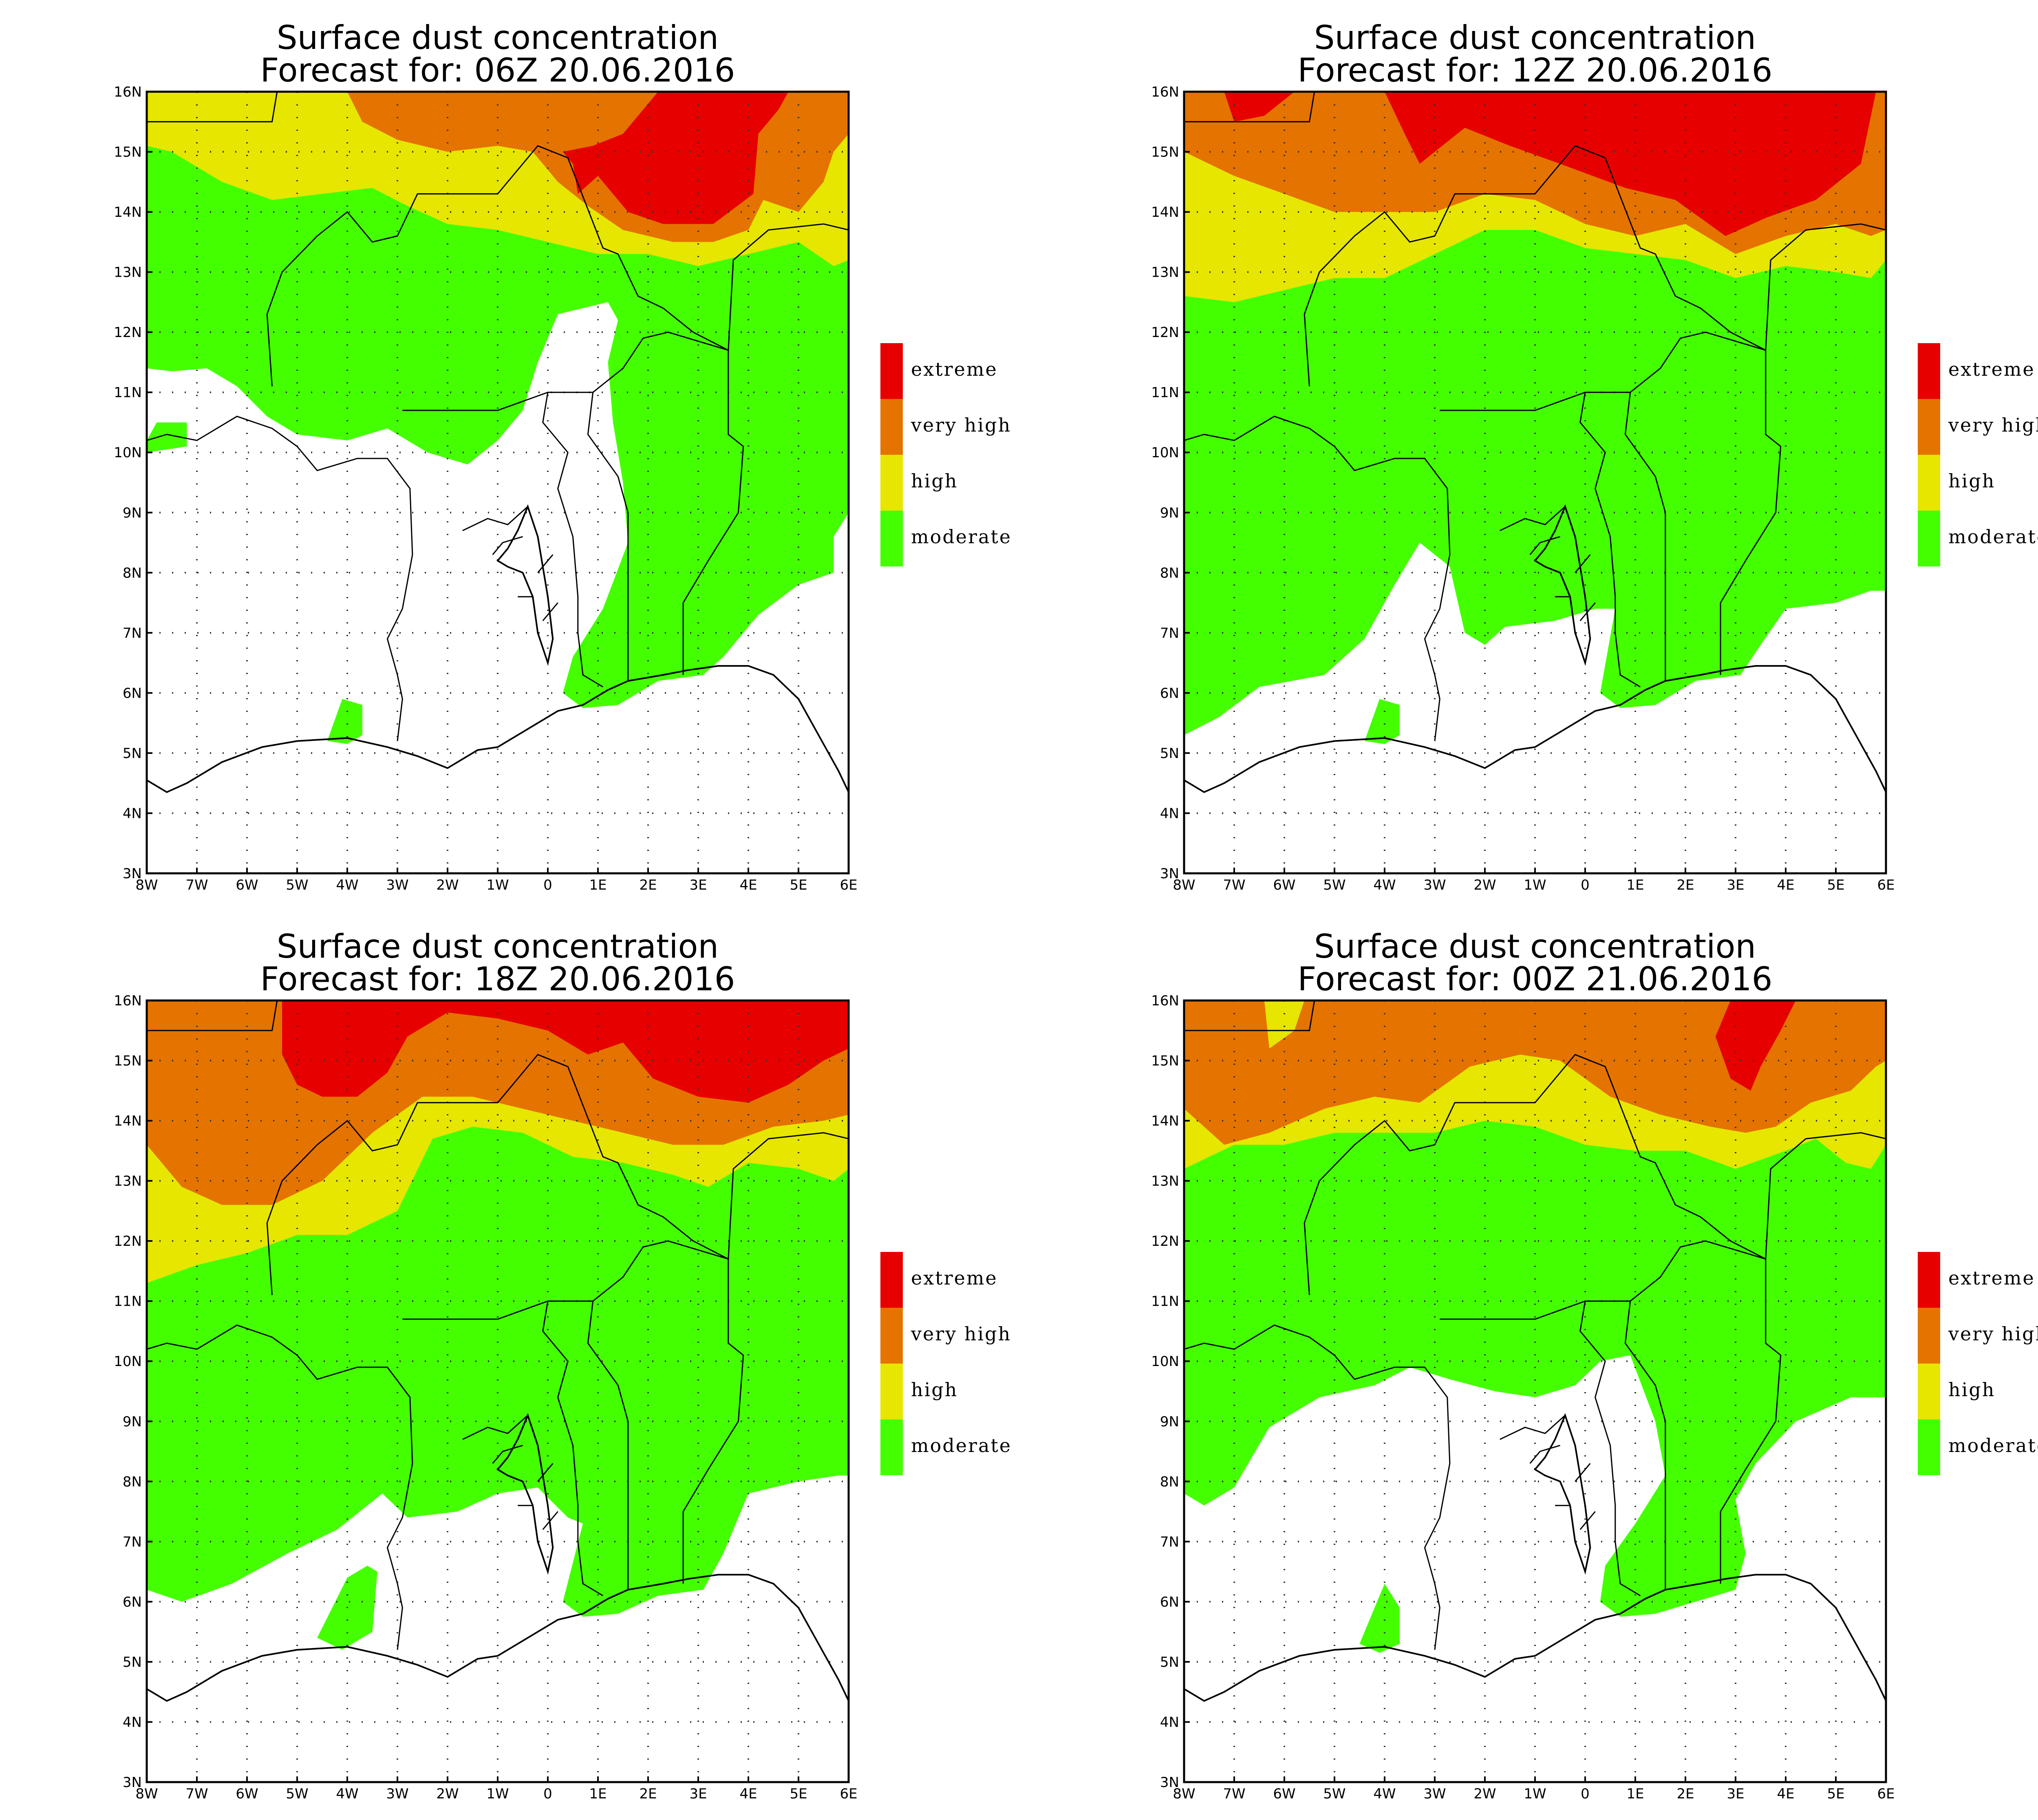 The image size is (2038, 1820). Describe the element at coordinates (698, 1794) in the screenshot. I see `x-tick-label: 3E` at that location.